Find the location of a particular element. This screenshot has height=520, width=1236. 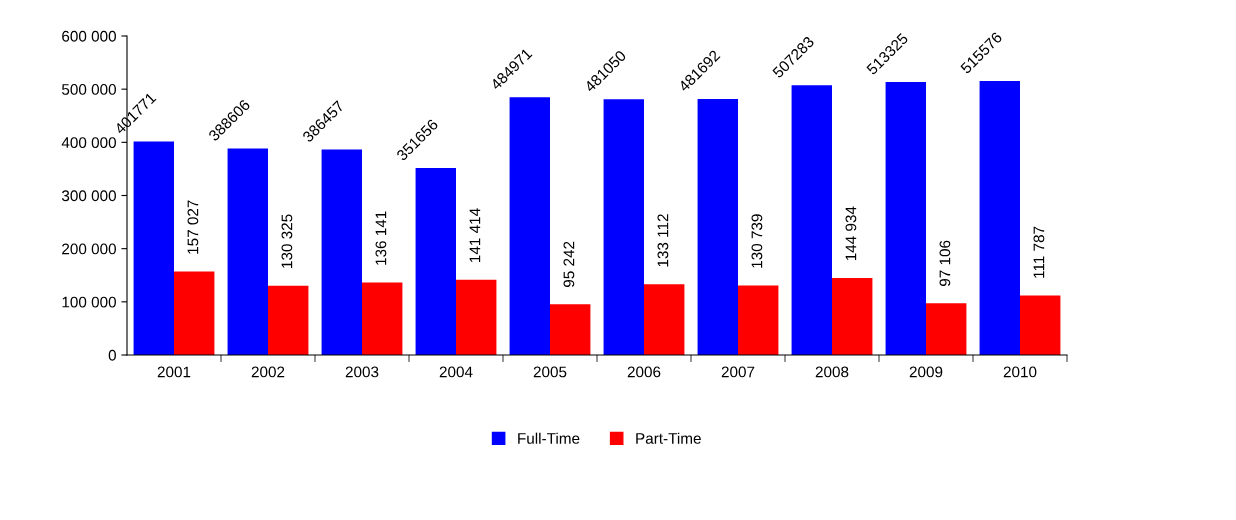

x-tick-label: 2001 is located at coordinates (174, 372).